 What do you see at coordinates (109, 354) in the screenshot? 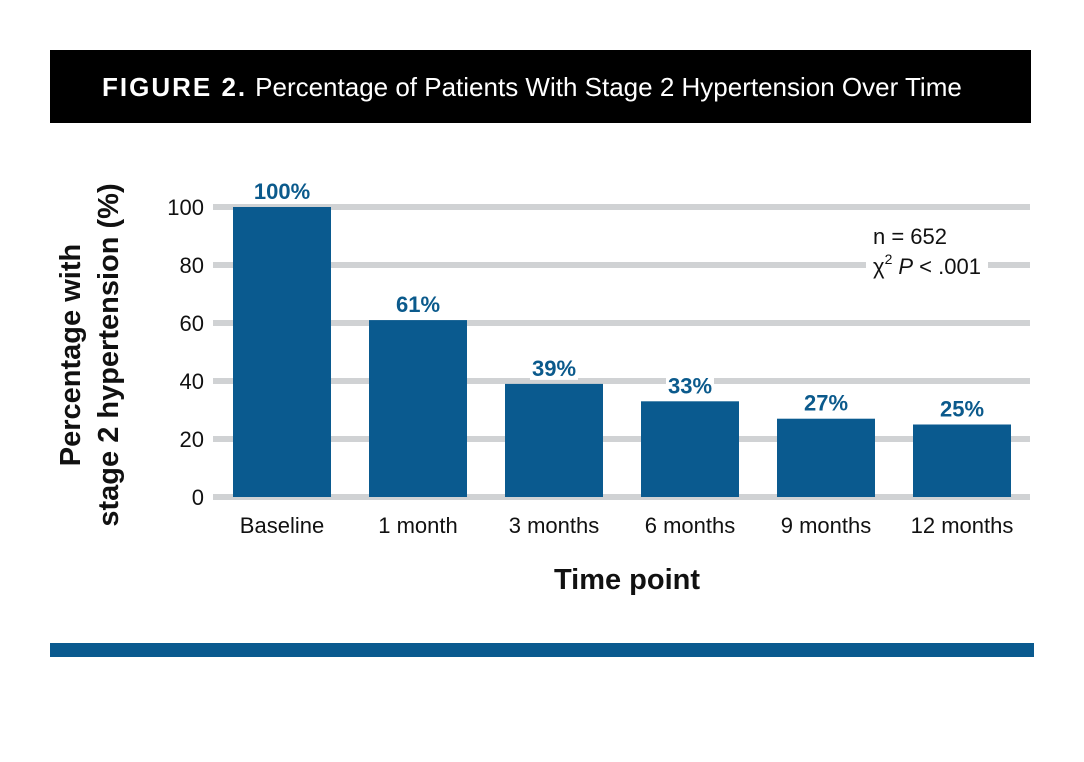
I see `y-axis-title-line2: stage 2 hypertension (%)` at bounding box center [109, 354].